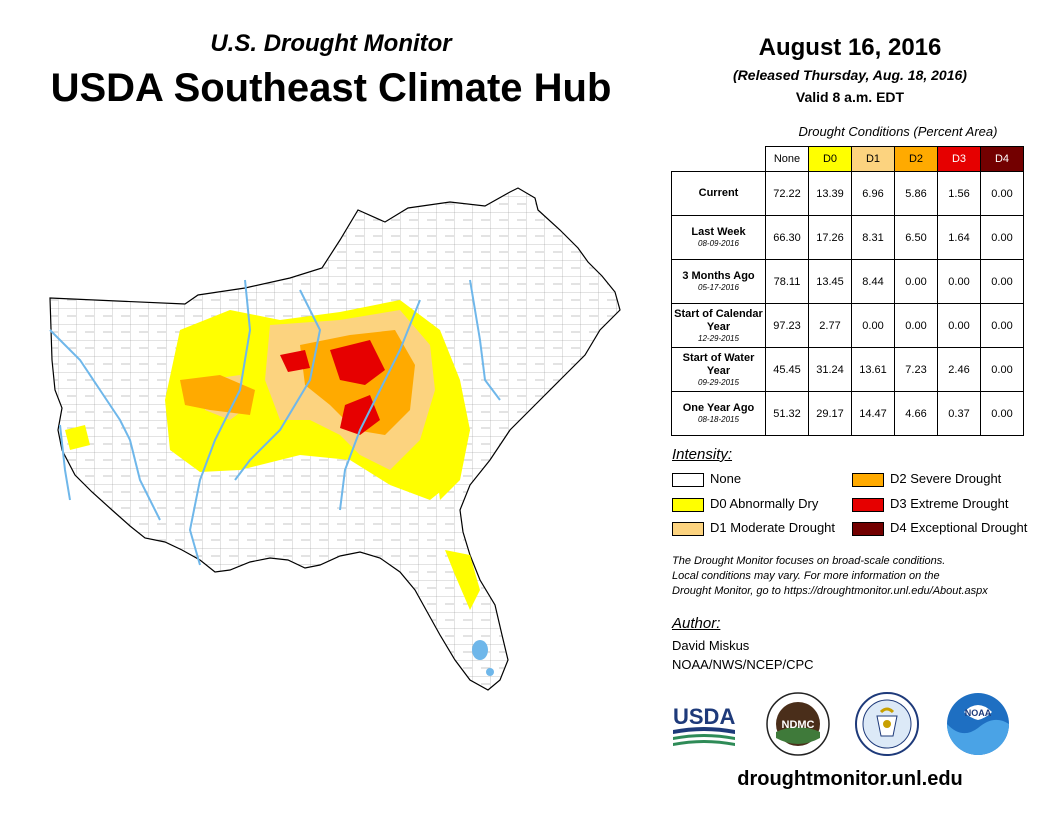  What do you see at coordinates (711, 645) in the screenshot?
I see `author-name: David Miskus` at bounding box center [711, 645].